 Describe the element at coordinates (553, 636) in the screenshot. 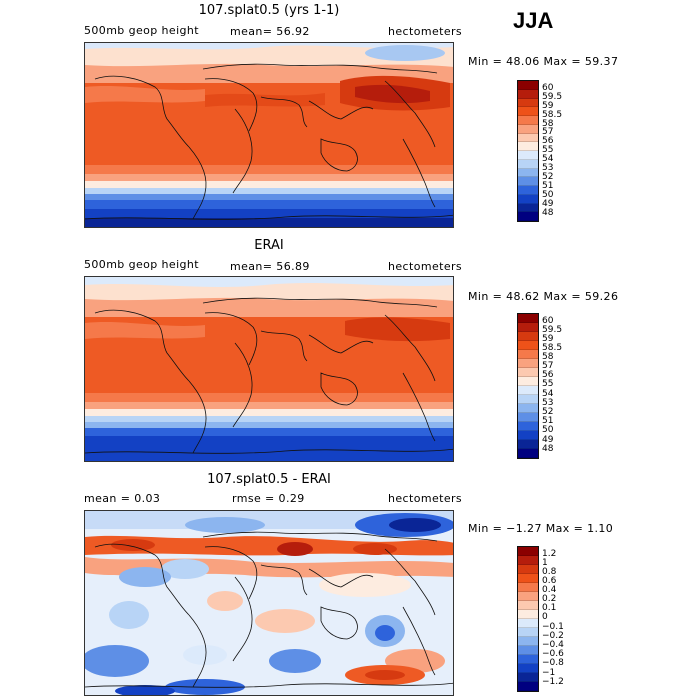

I see `panel-3-tick: −0.2` at that location.